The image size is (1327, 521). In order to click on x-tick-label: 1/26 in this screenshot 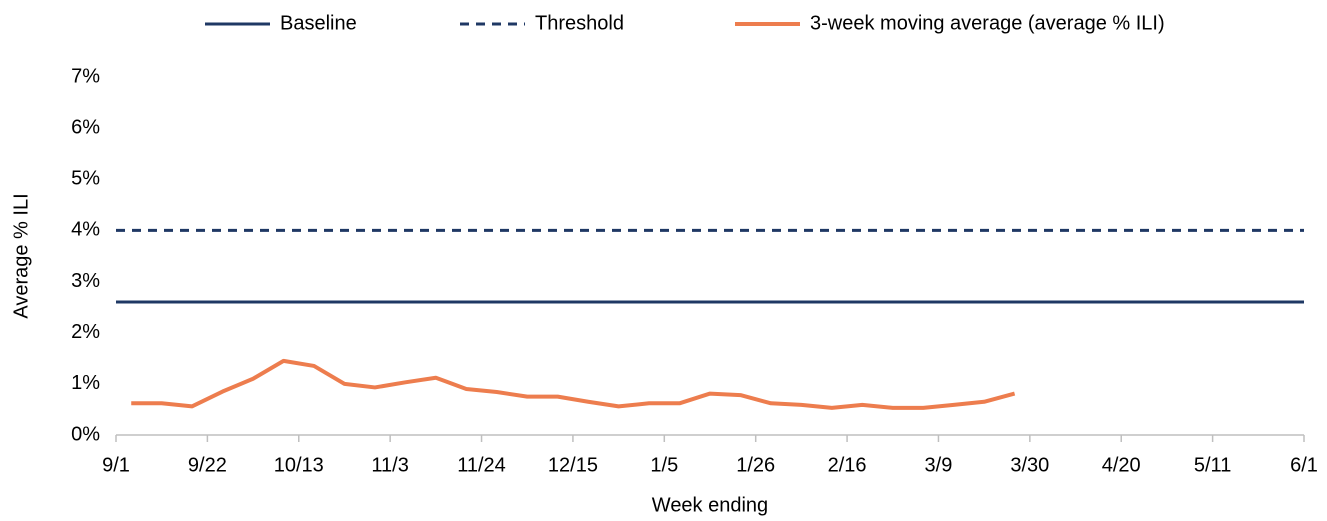, I will do `click(755, 465)`.